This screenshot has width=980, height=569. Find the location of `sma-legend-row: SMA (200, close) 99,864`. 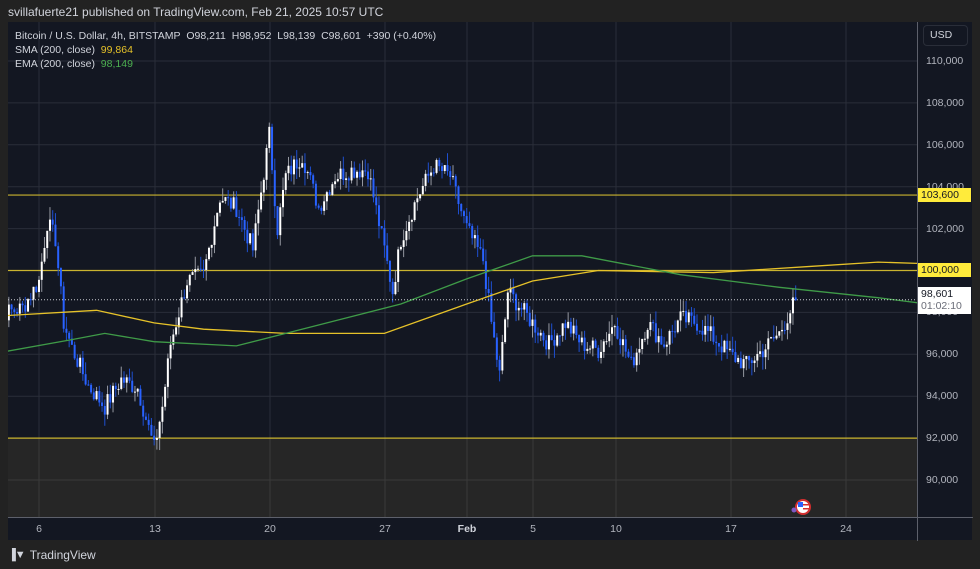

sma-legend-row: SMA (200, close) 99,864 is located at coordinates (225, 50).